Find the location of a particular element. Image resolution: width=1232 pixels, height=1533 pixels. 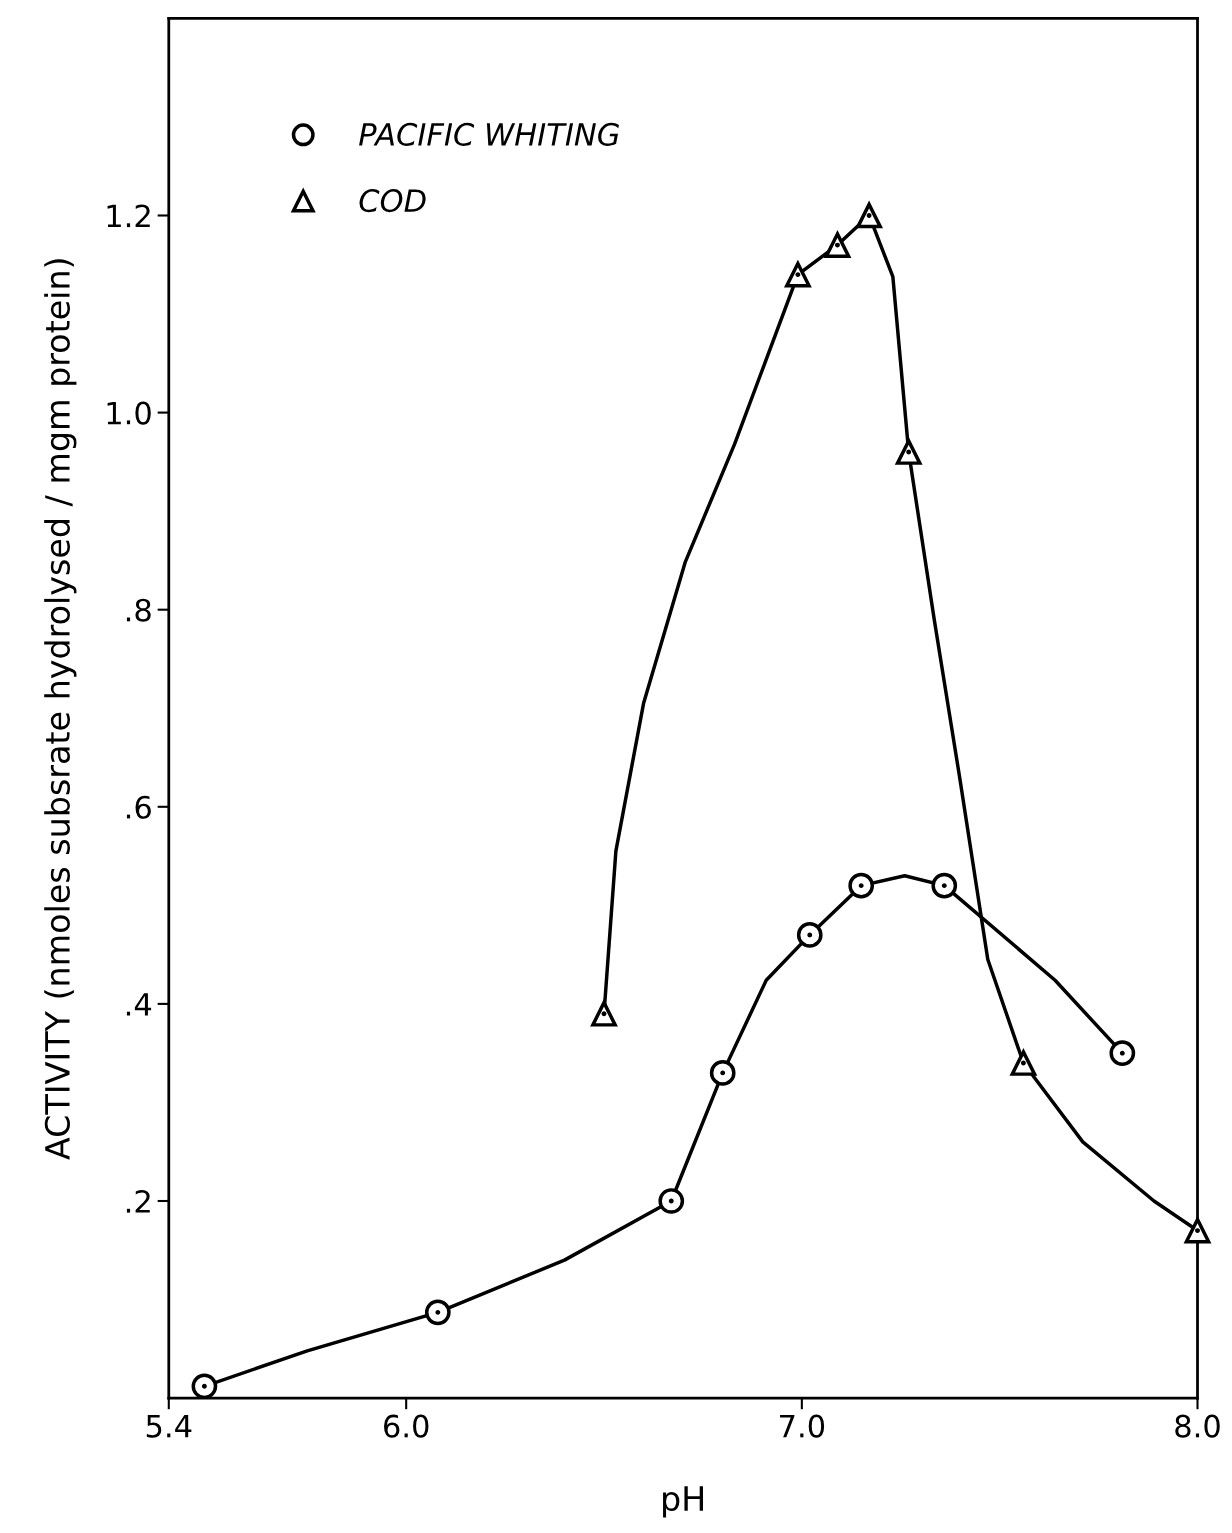

y-tick-label: .6 is located at coordinates (138, 807).